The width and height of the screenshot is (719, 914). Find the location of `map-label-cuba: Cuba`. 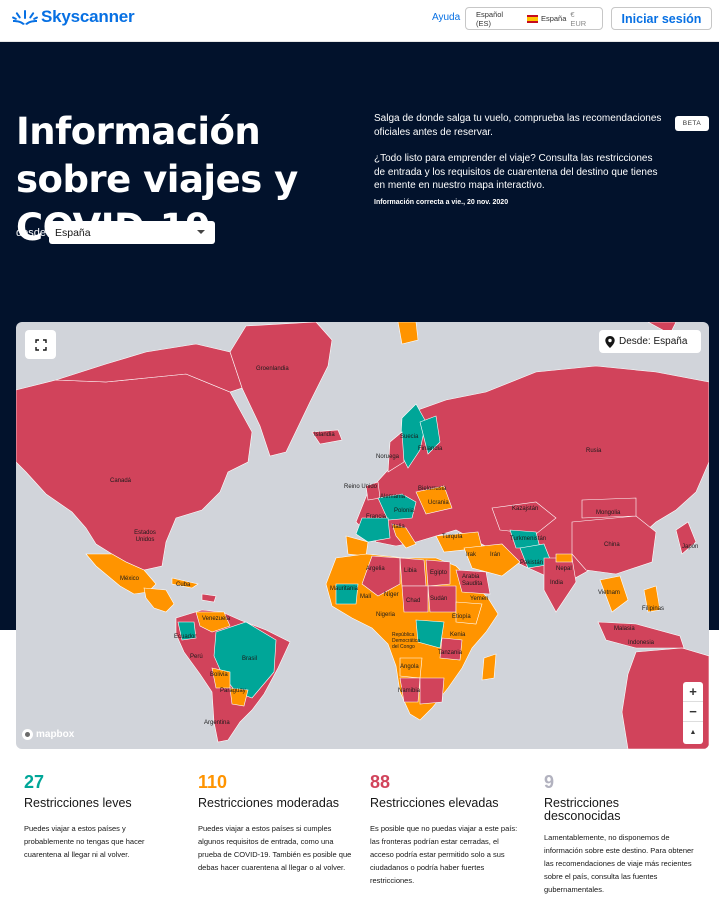

map-label-cuba: Cuba is located at coordinates (183, 585).